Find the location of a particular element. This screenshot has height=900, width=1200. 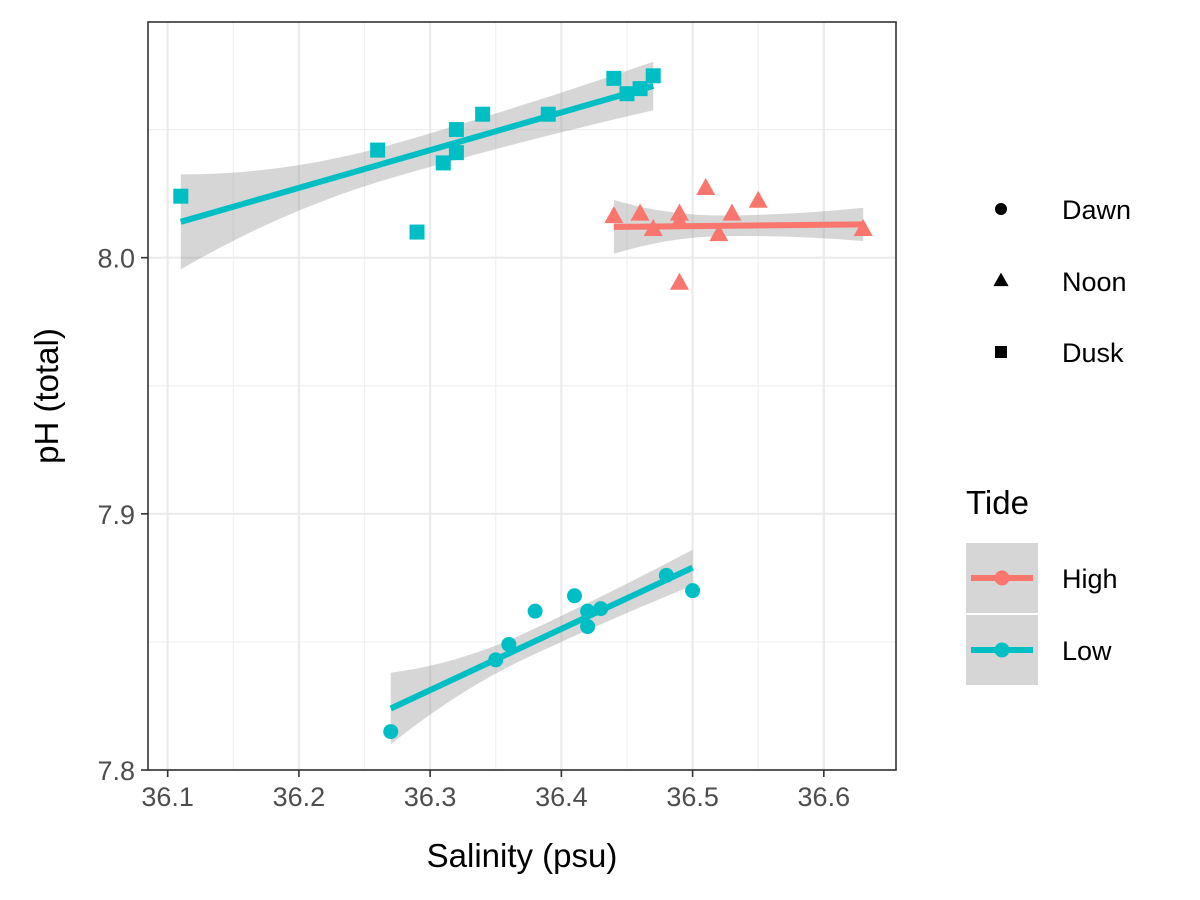

shape-legend-label: Dusk is located at coordinates (1093, 353).